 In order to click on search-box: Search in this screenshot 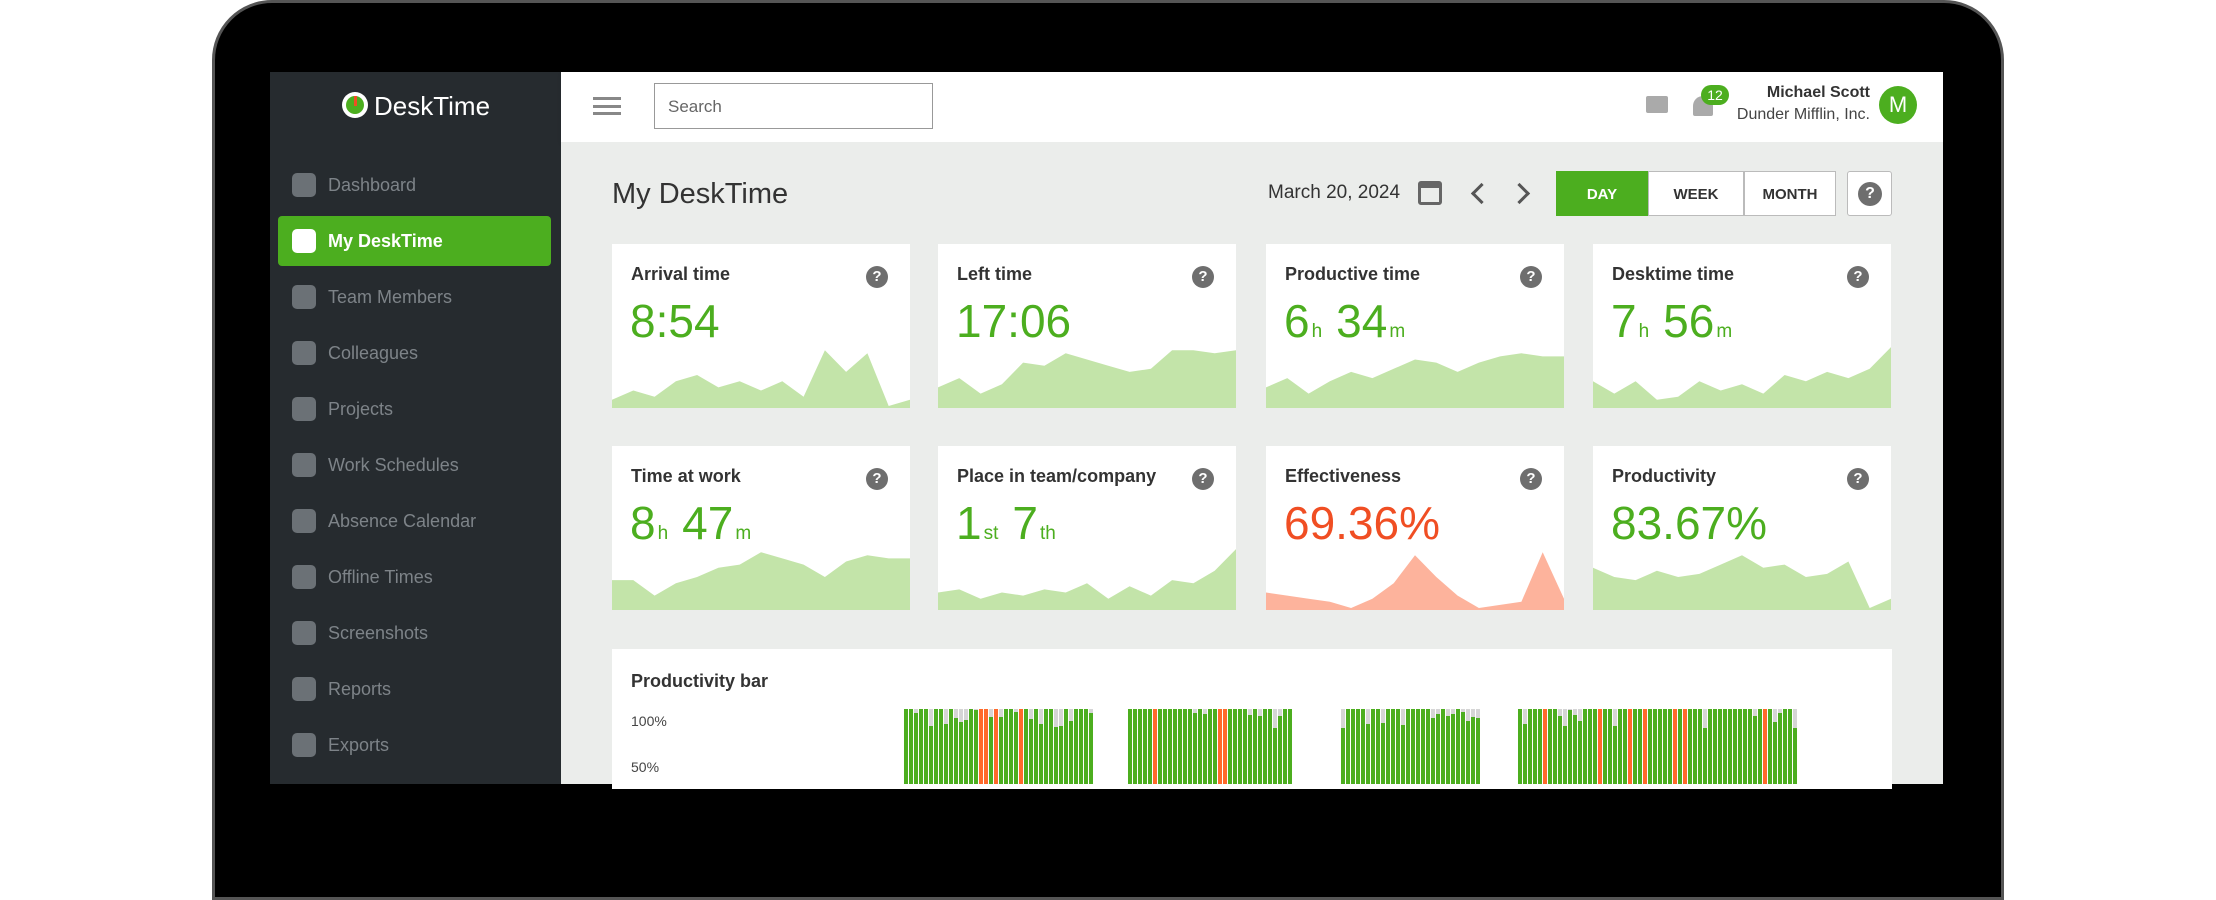, I will do `click(793, 106)`.